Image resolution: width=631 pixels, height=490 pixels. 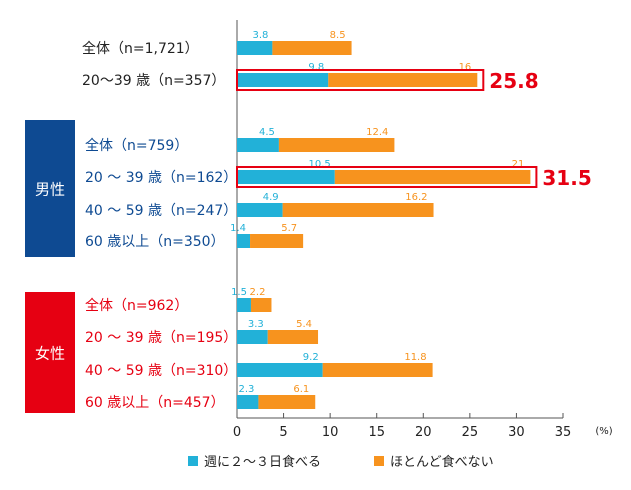 What do you see at coordinates (415, 357) in the screenshot?
I see `data-label: 11.8` at bounding box center [415, 357].